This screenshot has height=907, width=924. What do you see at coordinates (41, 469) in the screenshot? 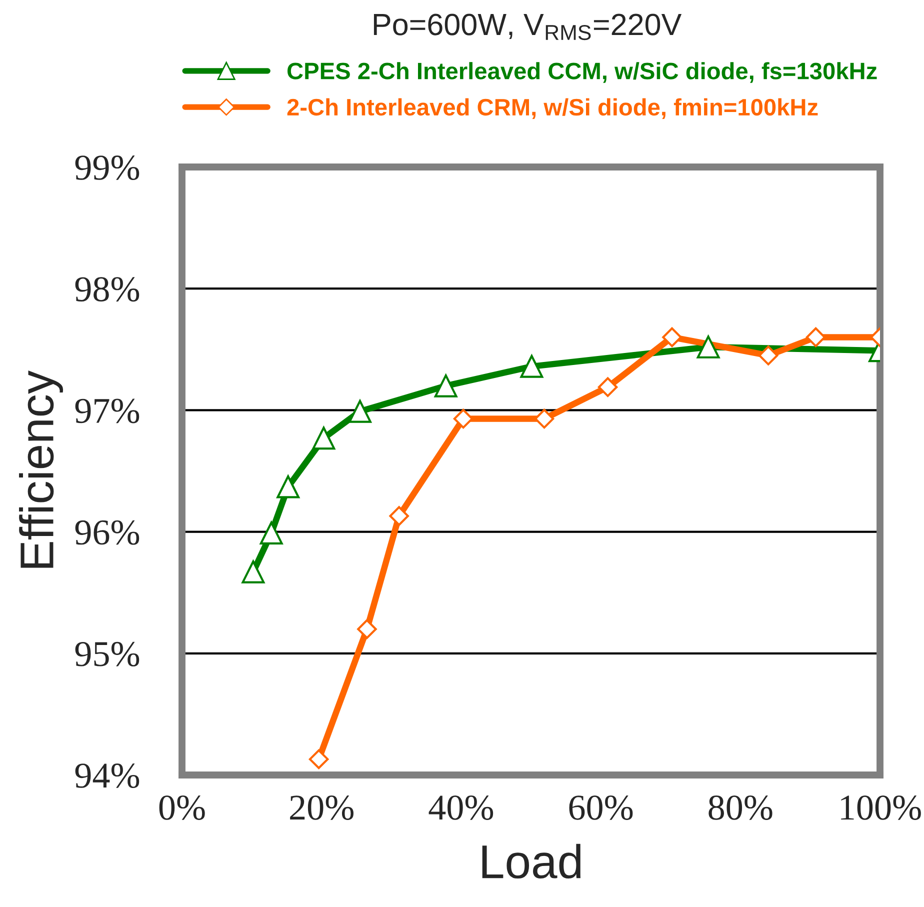
I see `y-axis-title: Efficiency` at bounding box center [41, 469].